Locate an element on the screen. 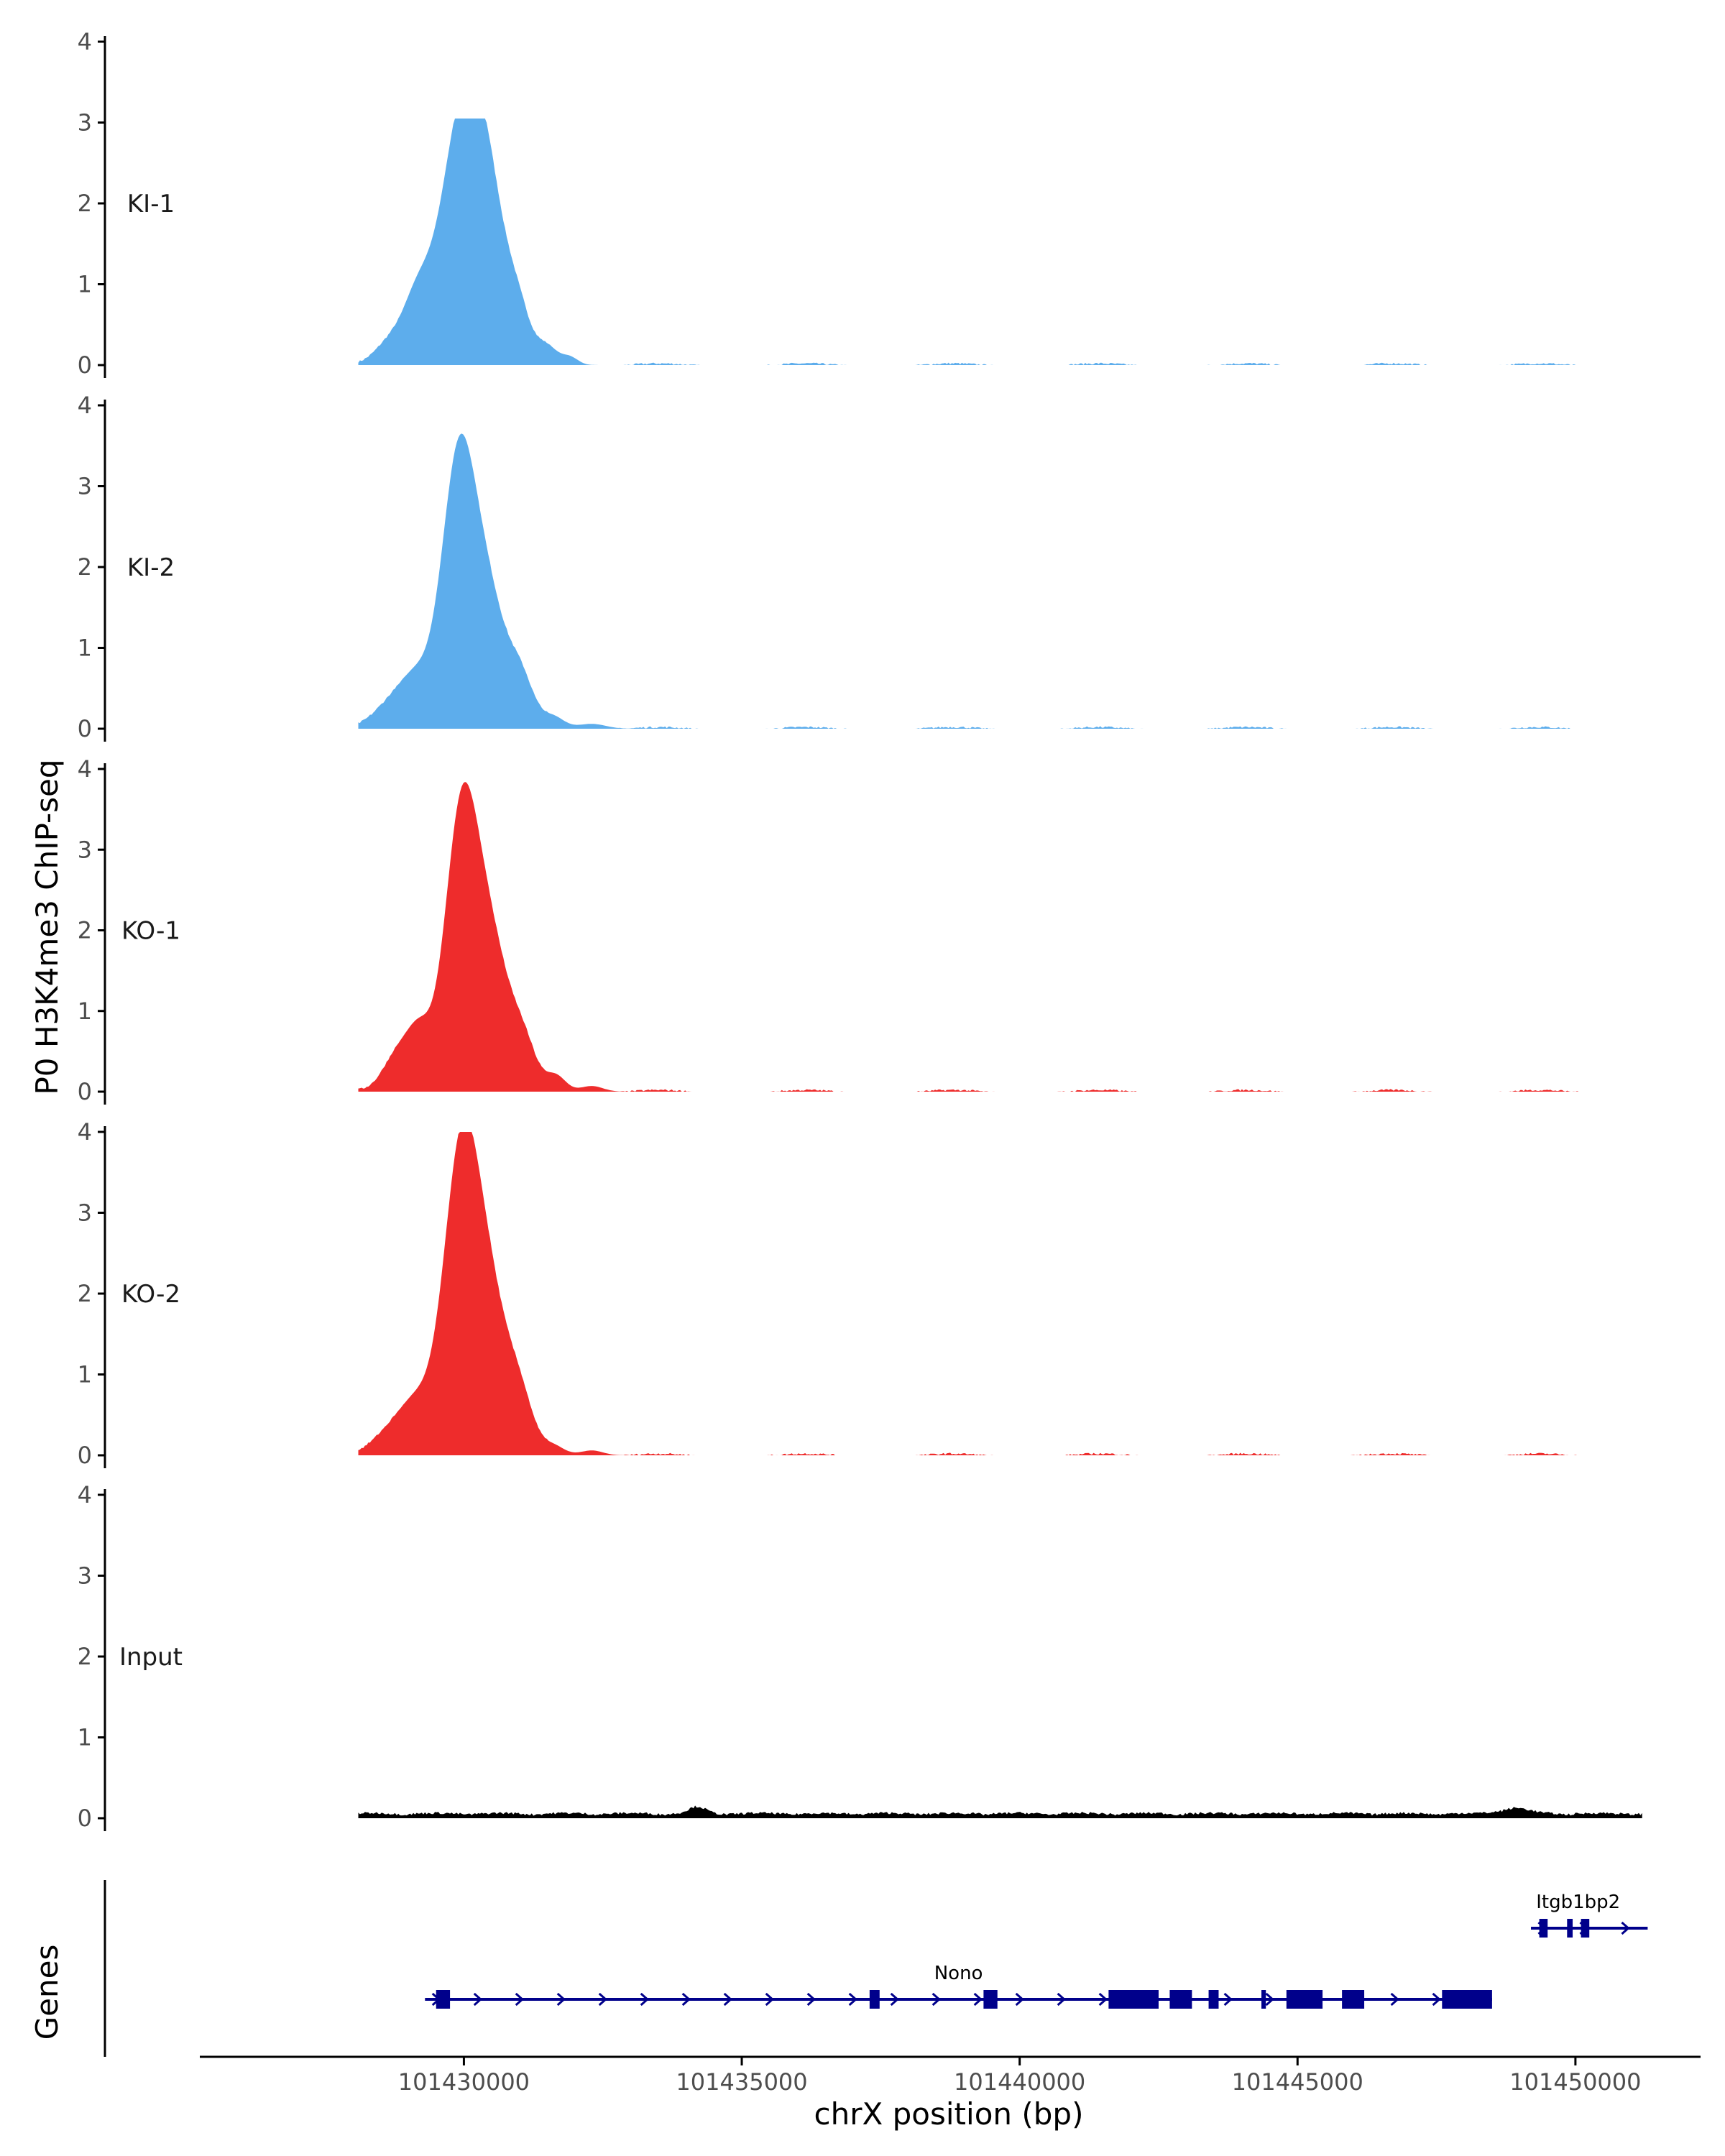  track-ki-2: 0 1 2 3 4 KI-2 is located at coordinates (857, 567).